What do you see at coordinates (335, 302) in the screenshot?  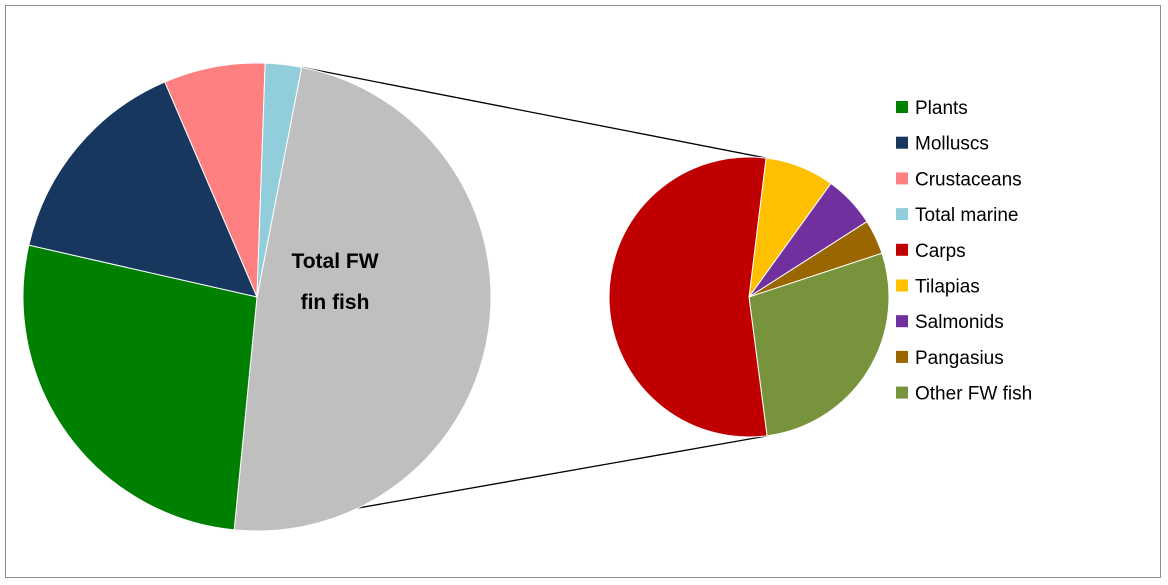 I see `center-label-line-2: fin fish` at bounding box center [335, 302].